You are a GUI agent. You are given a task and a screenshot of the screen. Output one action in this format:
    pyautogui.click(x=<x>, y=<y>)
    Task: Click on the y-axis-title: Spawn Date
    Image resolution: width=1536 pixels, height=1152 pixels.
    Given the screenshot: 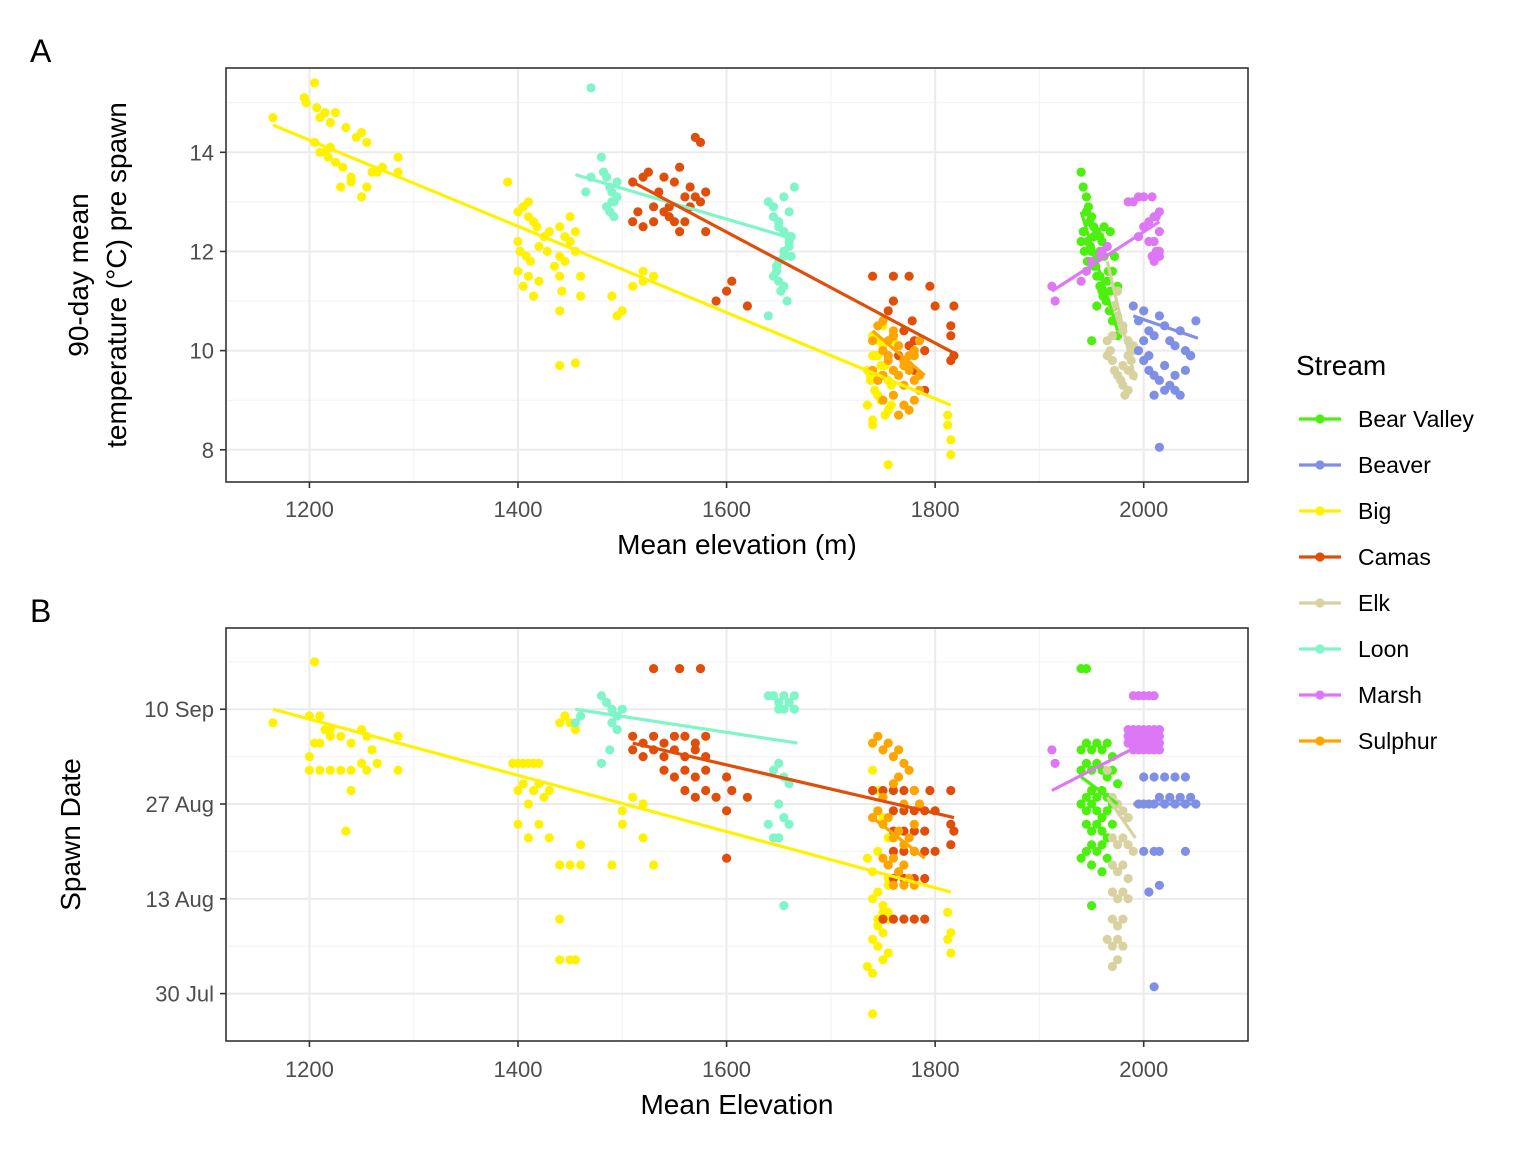 What is the action you would take?
    pyautogui.click(x=70, y=834)
    